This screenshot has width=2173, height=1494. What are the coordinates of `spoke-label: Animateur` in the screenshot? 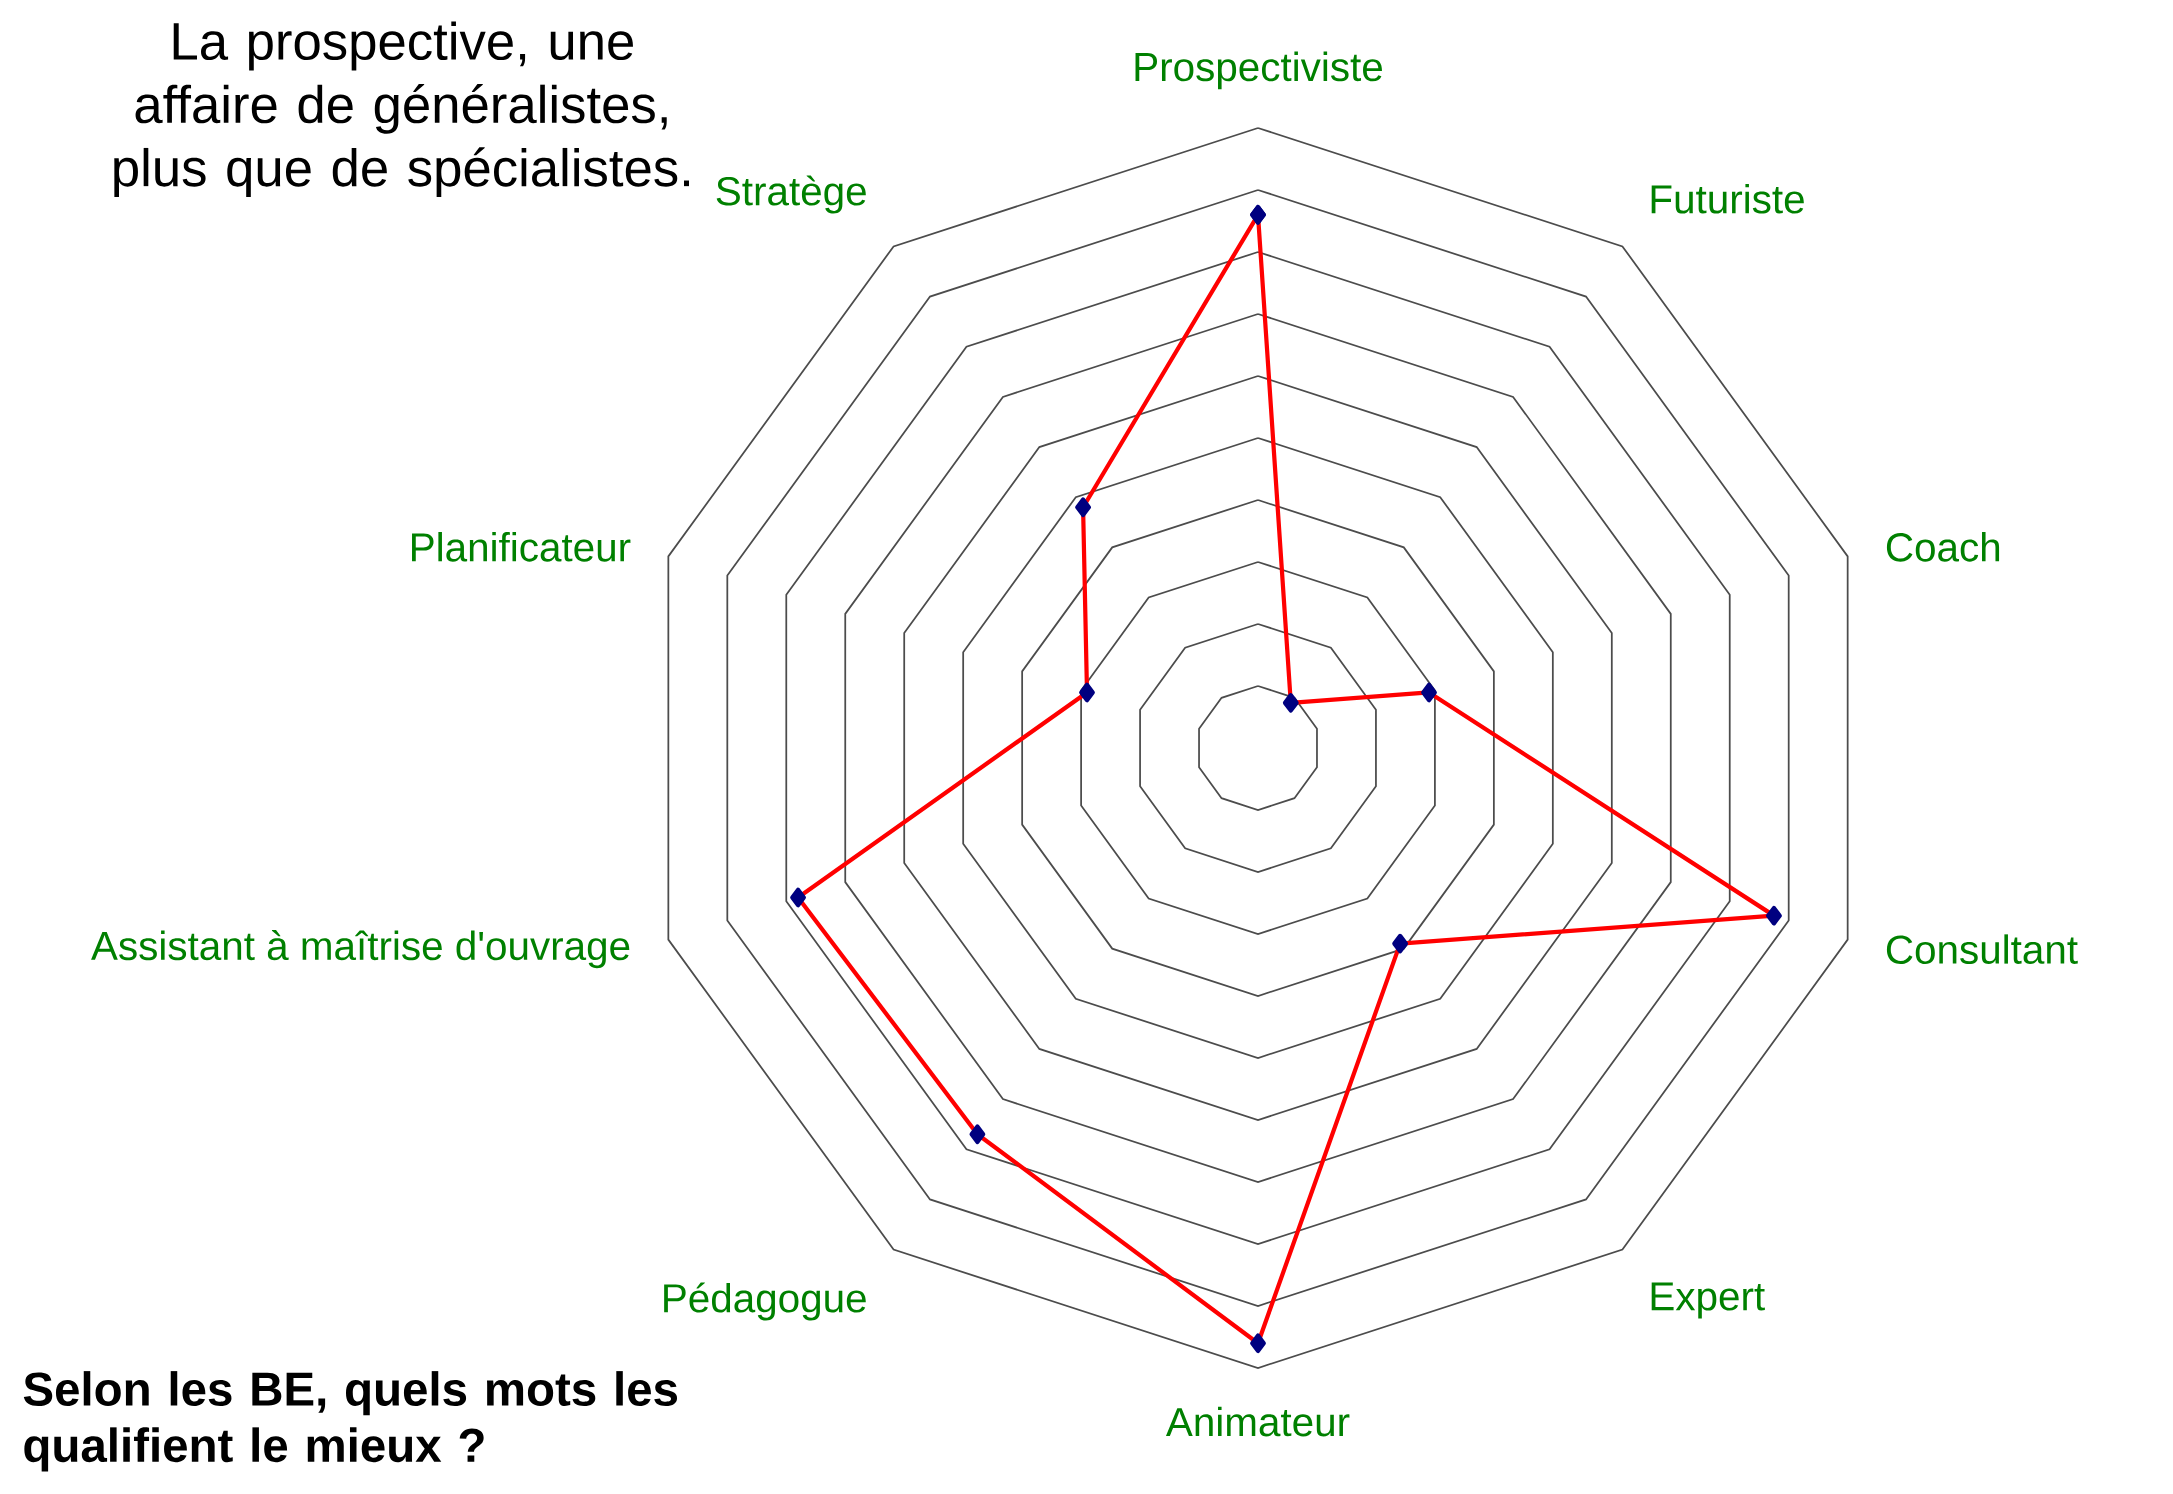 It's located at (1257, 1421).